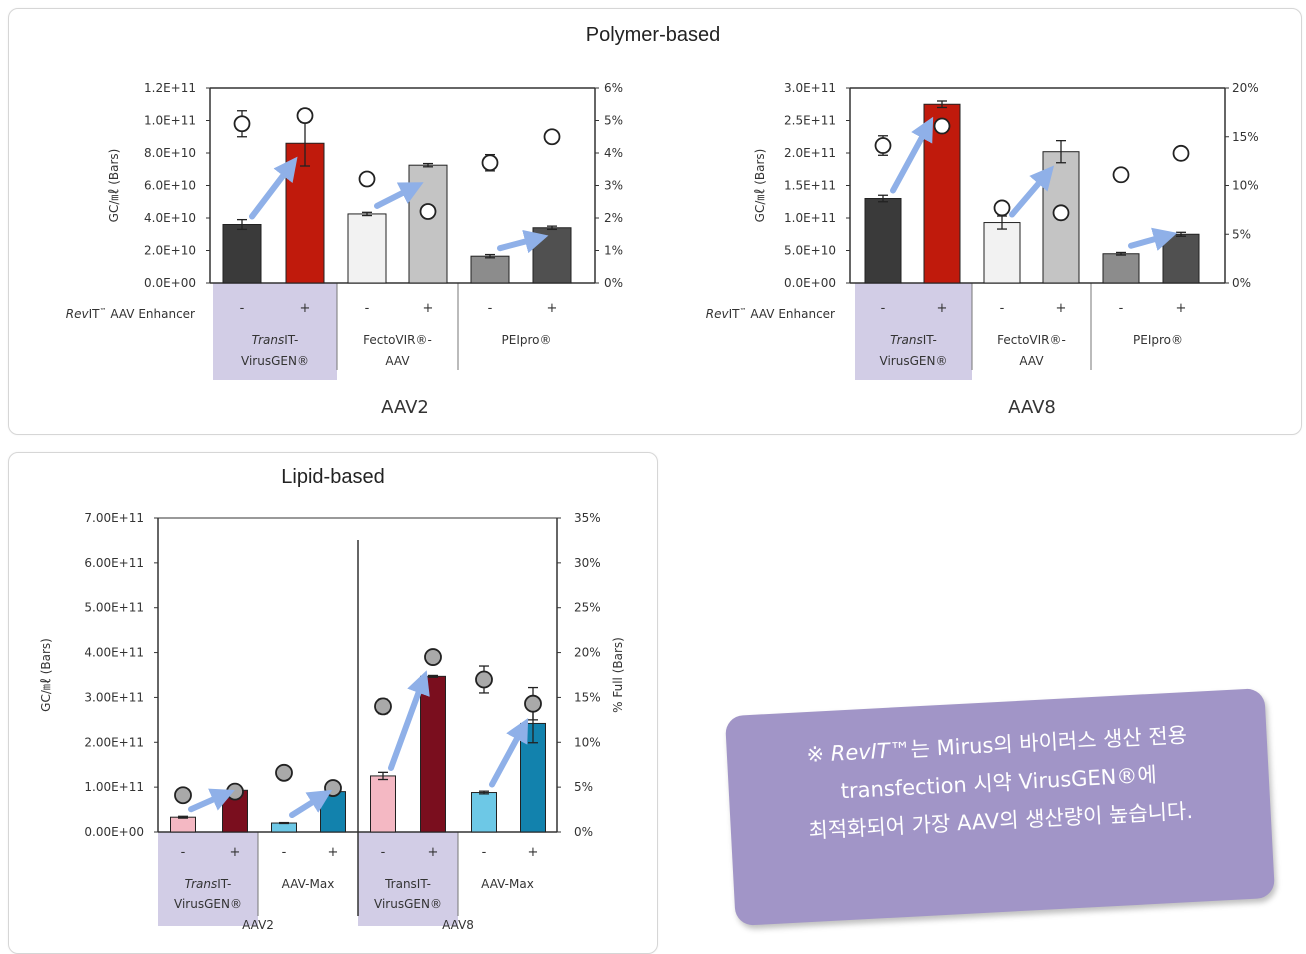 The height and width of the screenshot is (954, 1306). Describe the element at coordinates (810, 186) in the screenshot. I see `y-tick-label: 1.5E+11` at that location.